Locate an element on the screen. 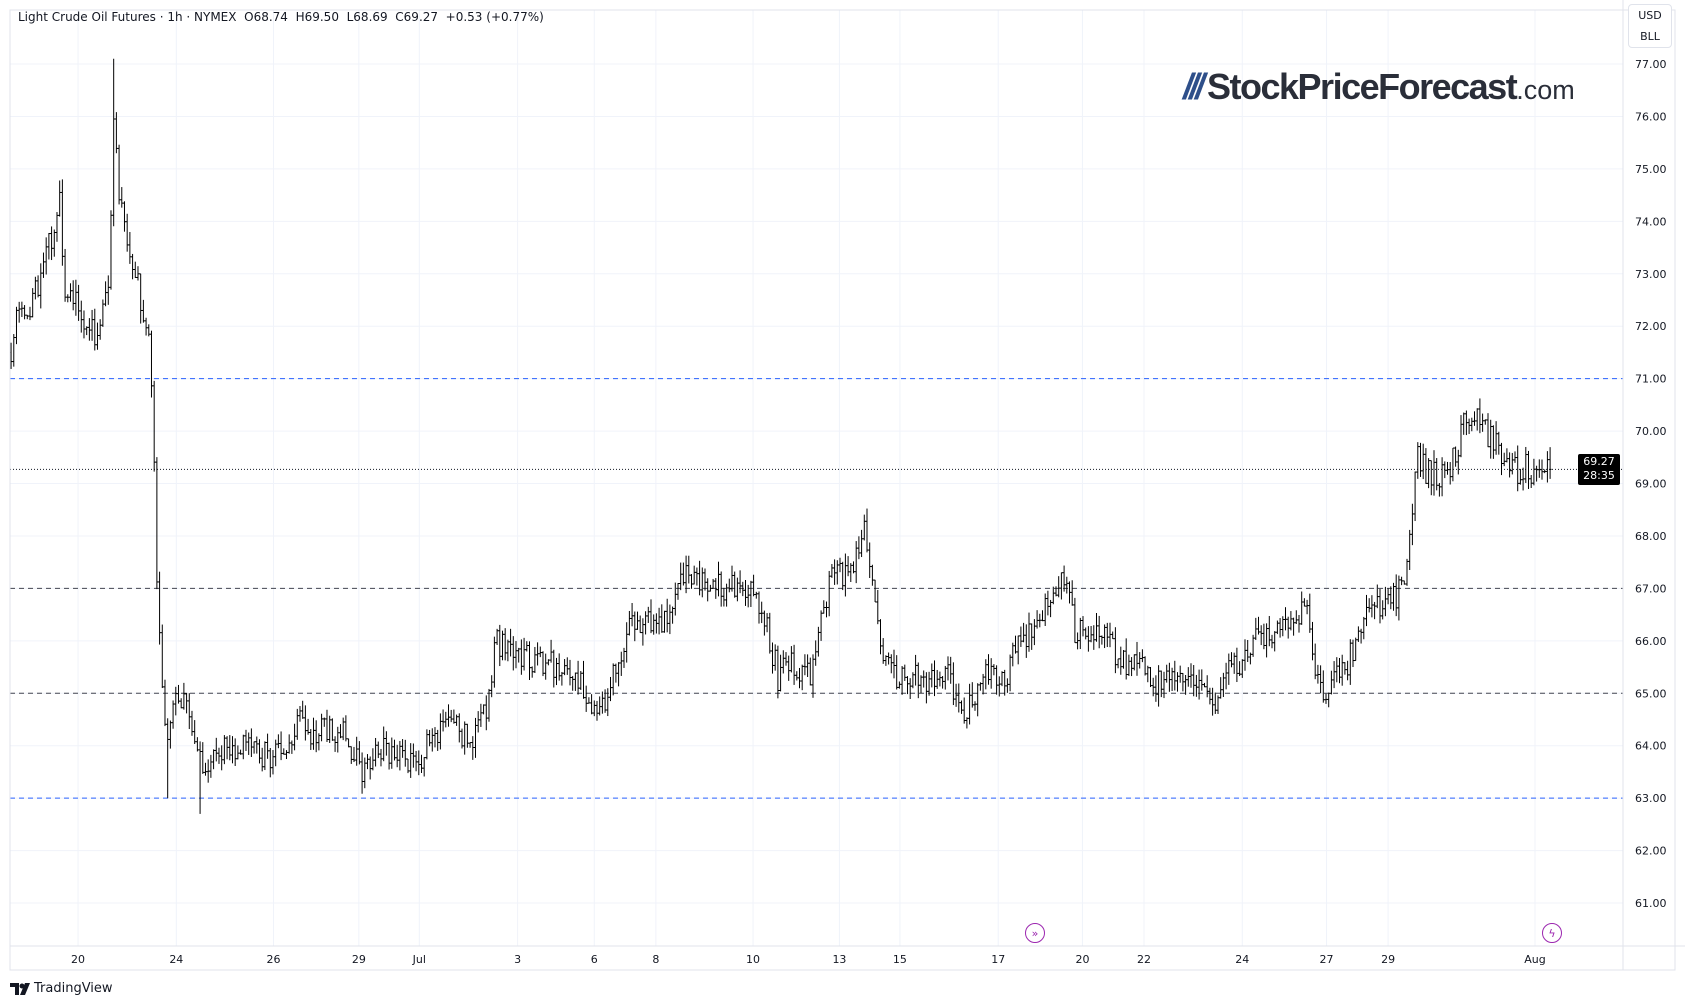  symbol-title: Light Crude Oil Futures · 1h · NYMEX is located at coordinates (127, 17).